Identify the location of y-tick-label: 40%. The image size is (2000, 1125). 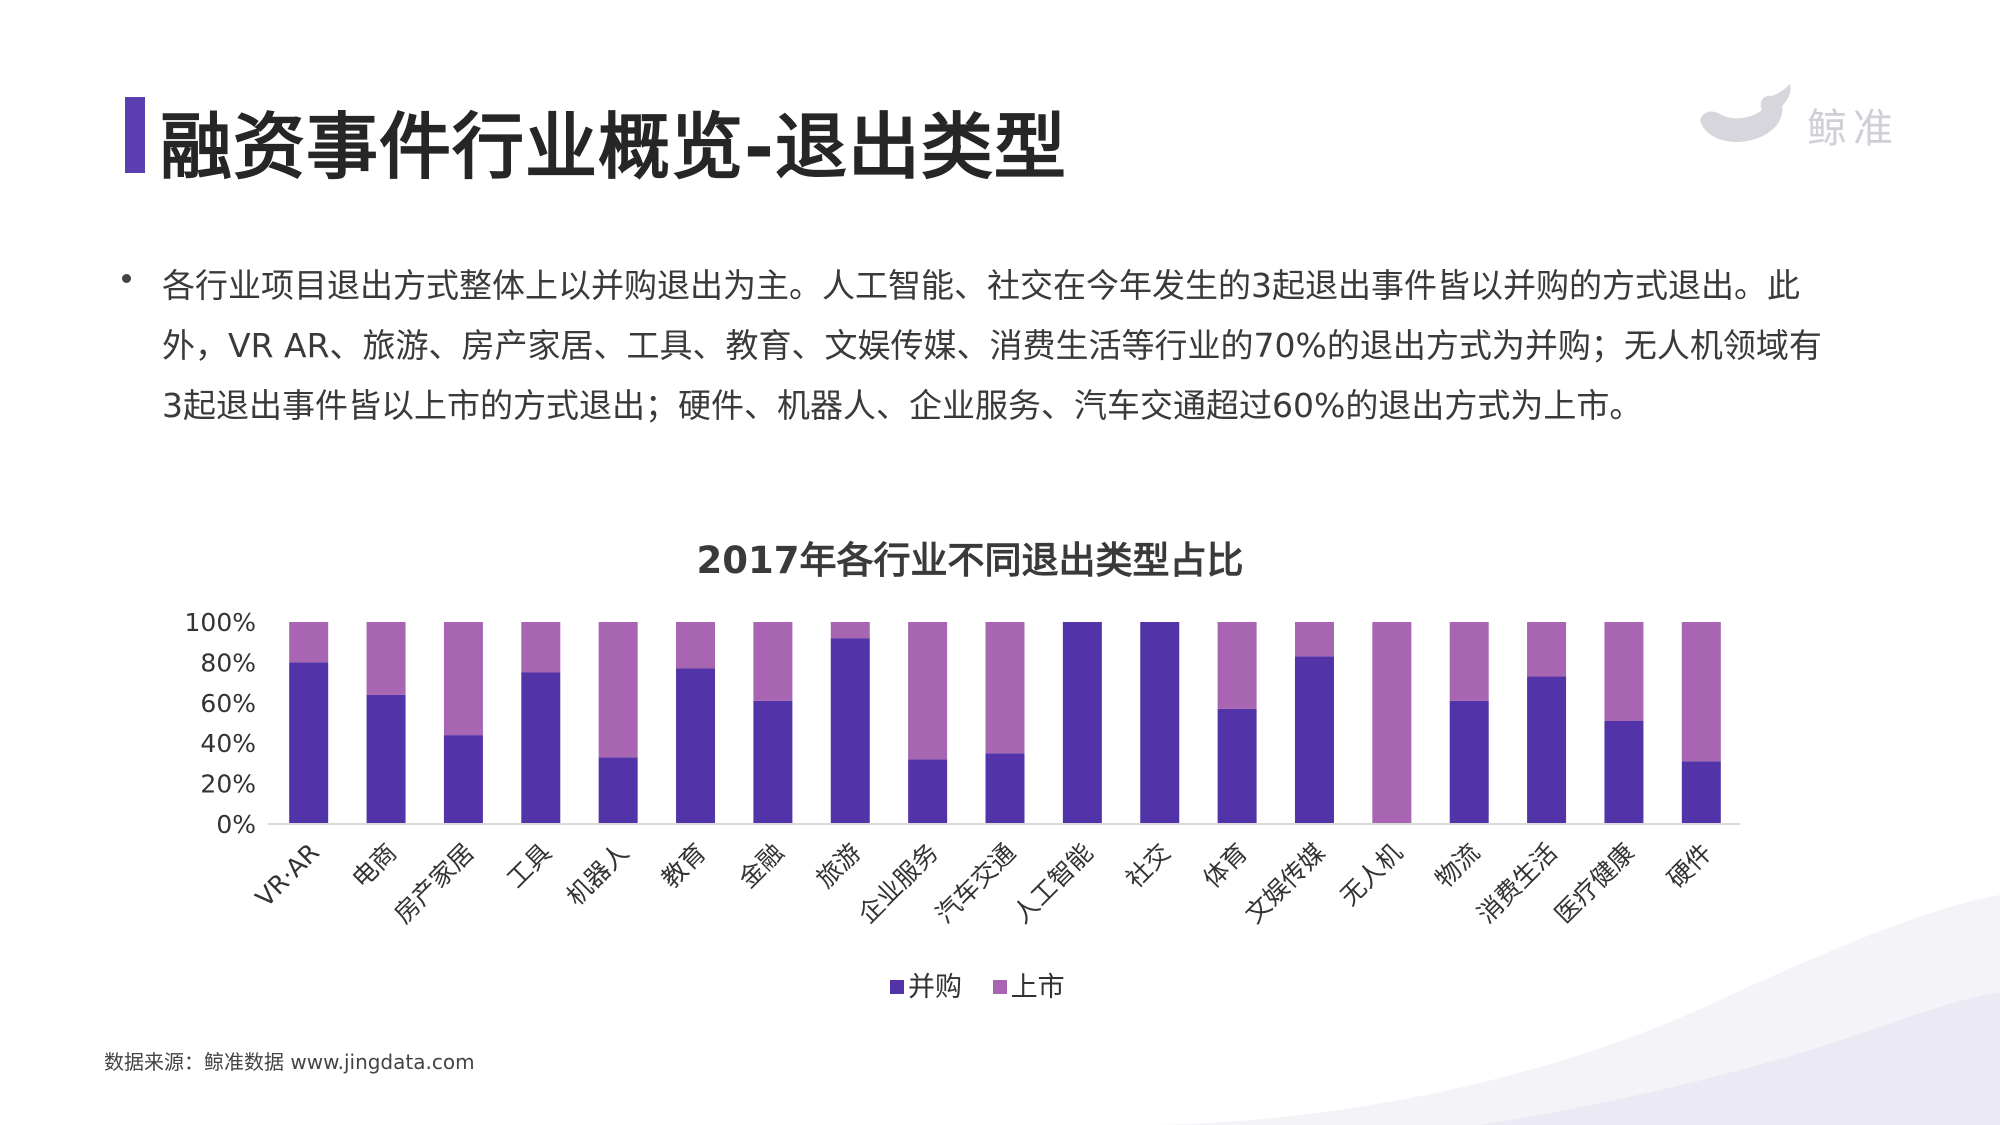
(228, 743).